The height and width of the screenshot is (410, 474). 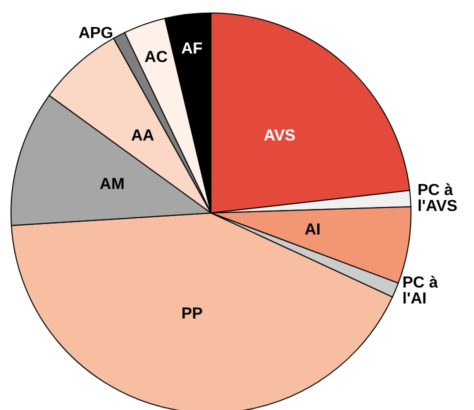 I want to click on slice-label: AC, so click(x=156, y=57).